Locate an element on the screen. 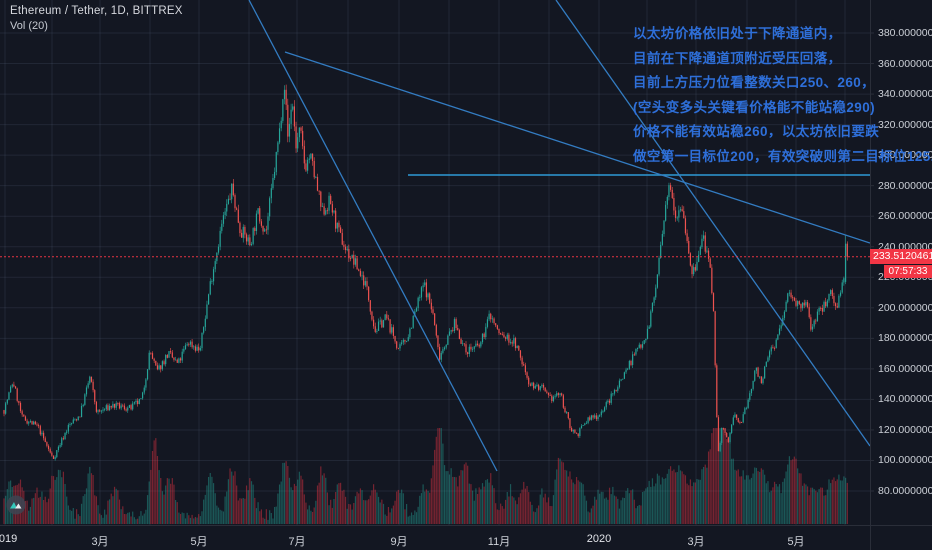  last-price-label: 233.51204611 is located at coordinates (901, 256).